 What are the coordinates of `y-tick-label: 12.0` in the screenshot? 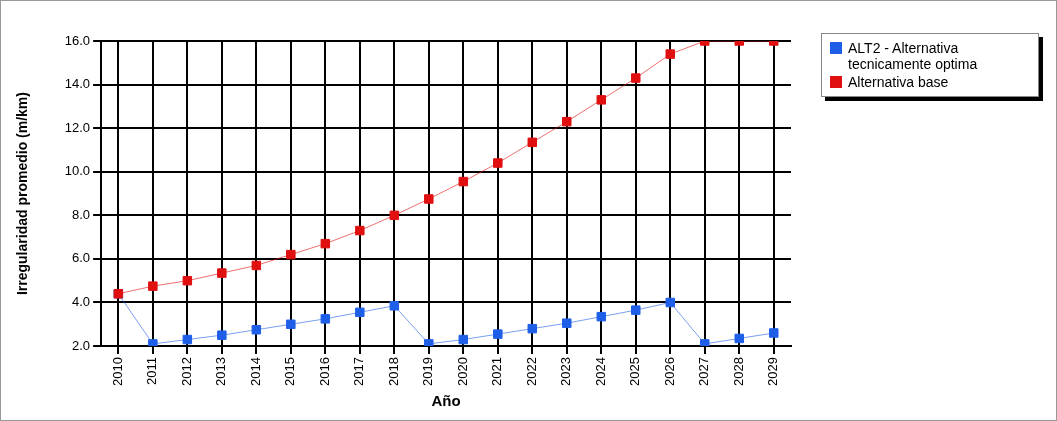 It's located at (77, 127).